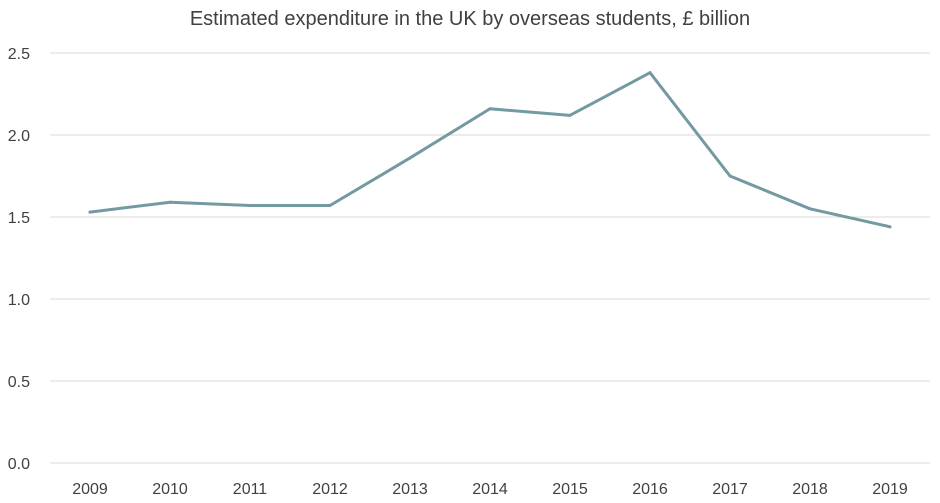 The height and width of the screenshot is (503, 940). I want to click on data-point-2012, so click(330, 206).